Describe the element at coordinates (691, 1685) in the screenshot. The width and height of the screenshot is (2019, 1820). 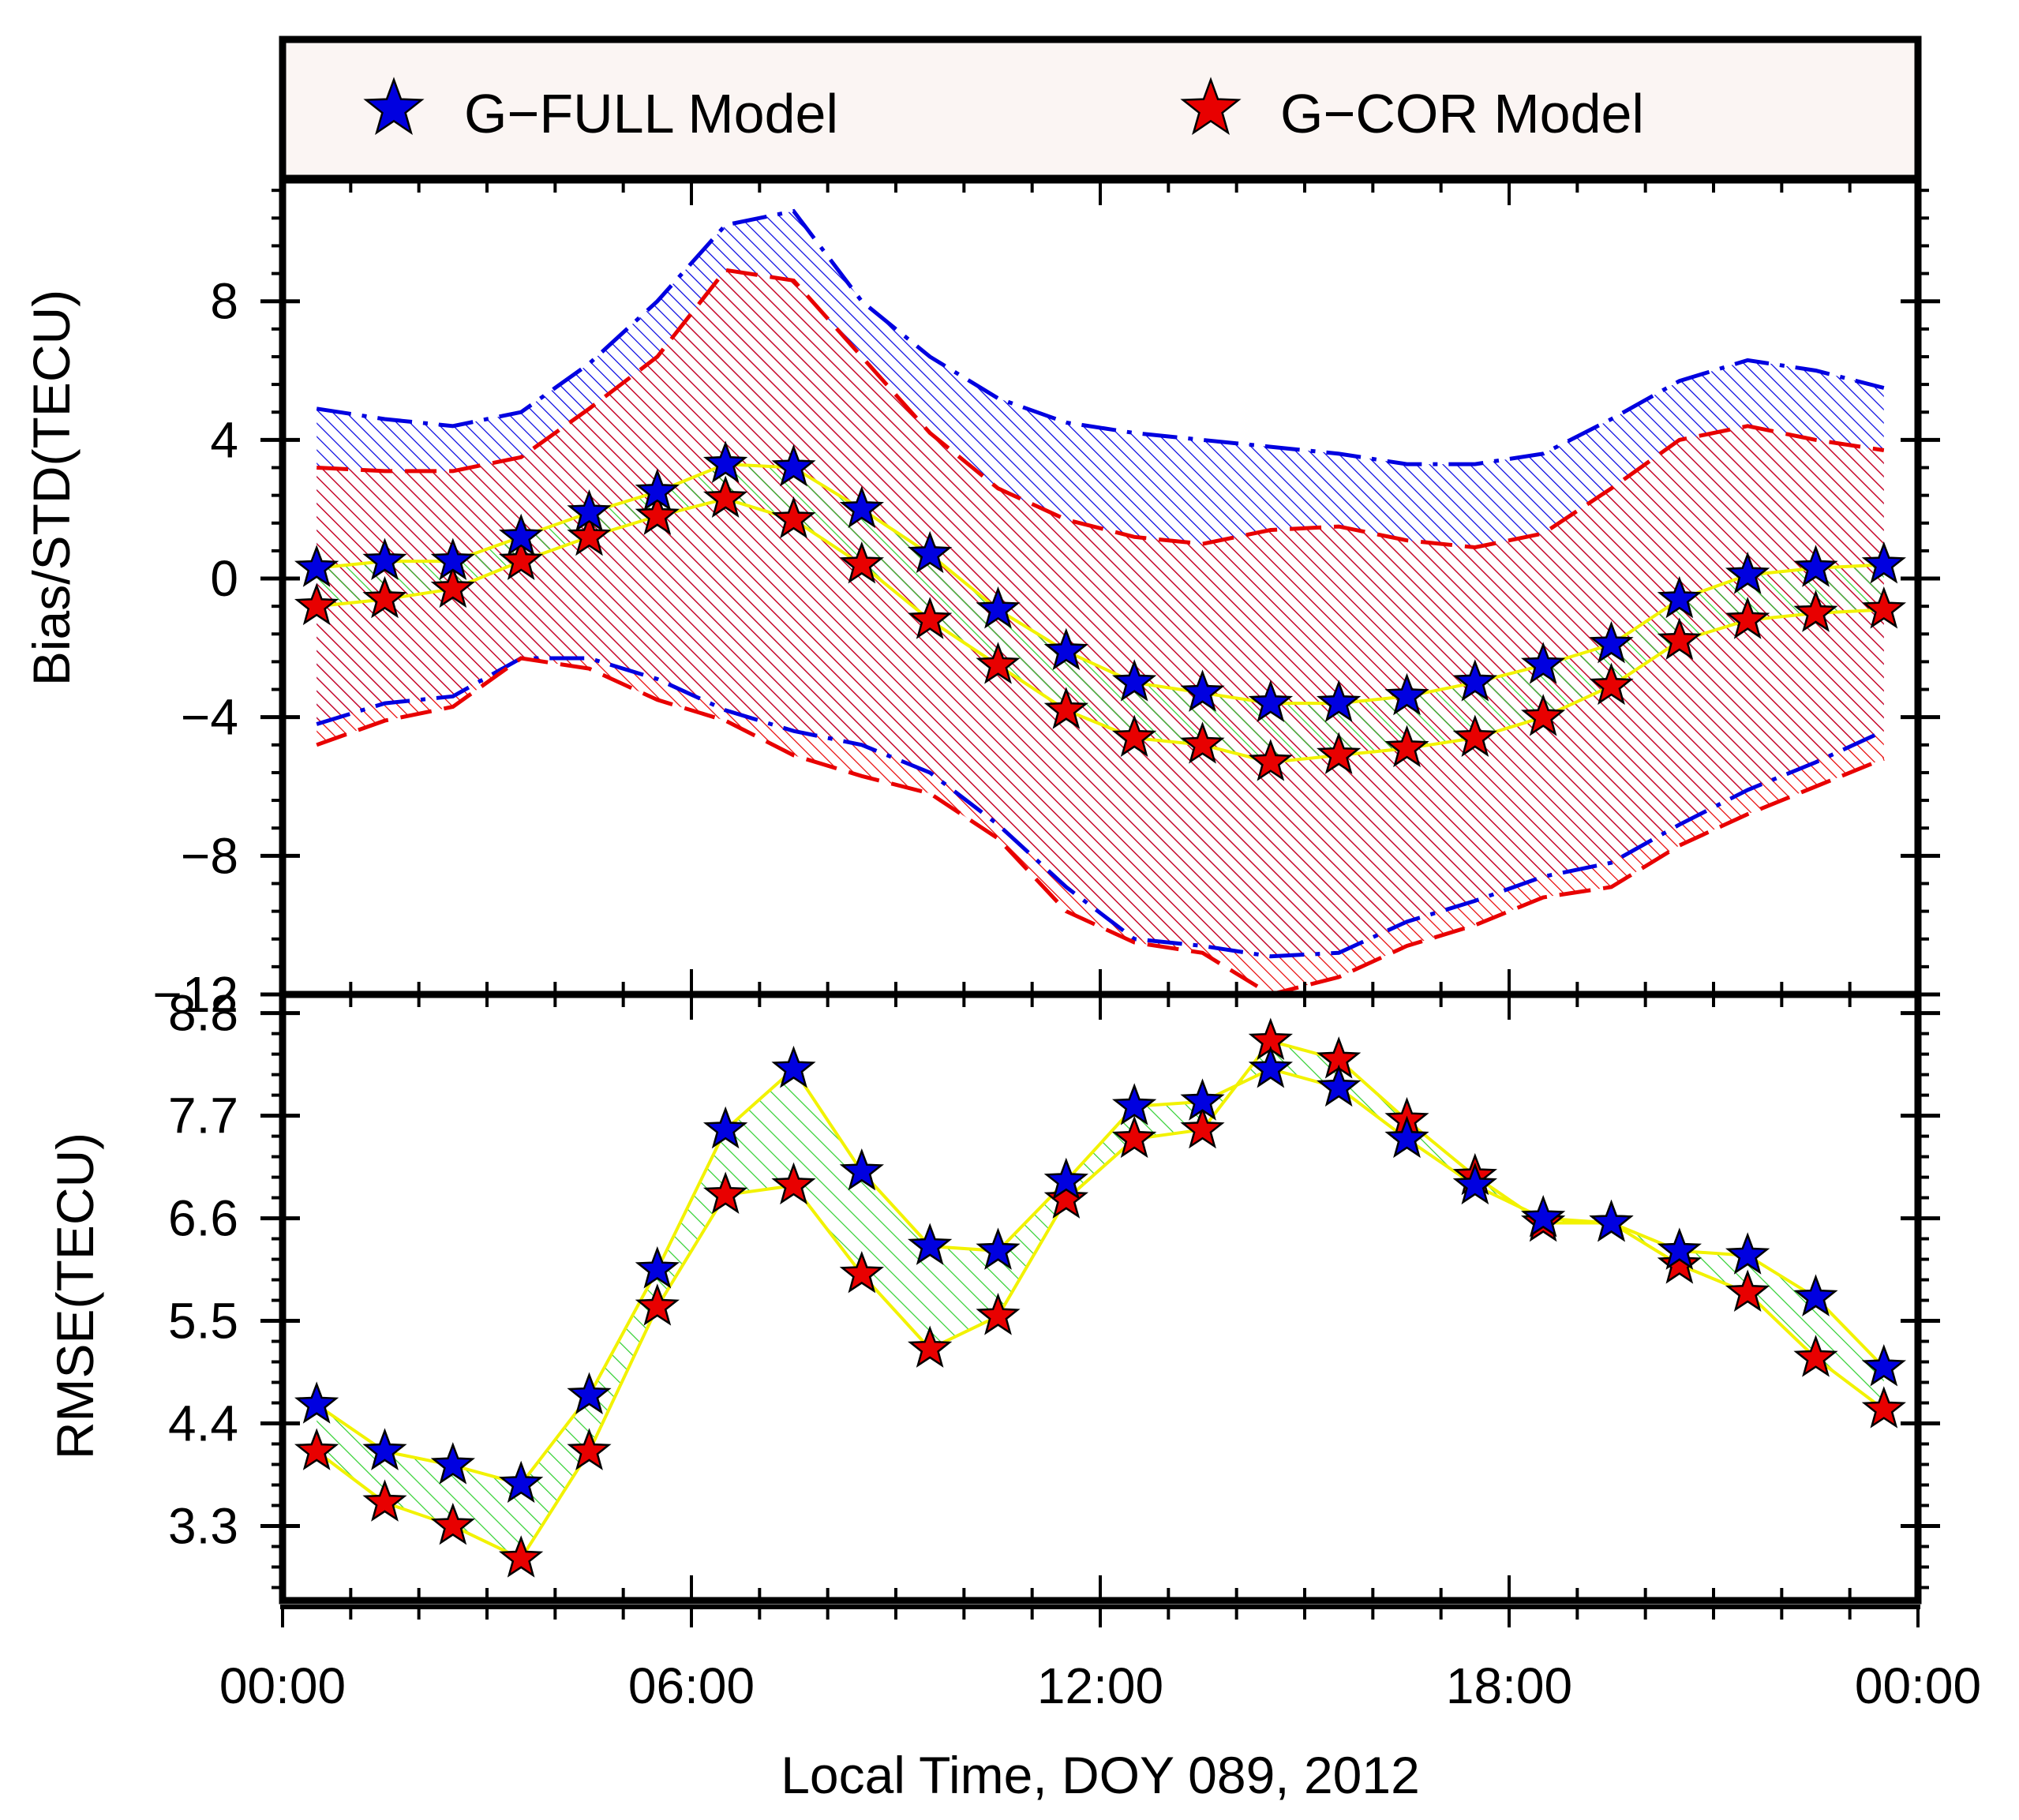
I see `x-tick-label: 06:00` at that location.